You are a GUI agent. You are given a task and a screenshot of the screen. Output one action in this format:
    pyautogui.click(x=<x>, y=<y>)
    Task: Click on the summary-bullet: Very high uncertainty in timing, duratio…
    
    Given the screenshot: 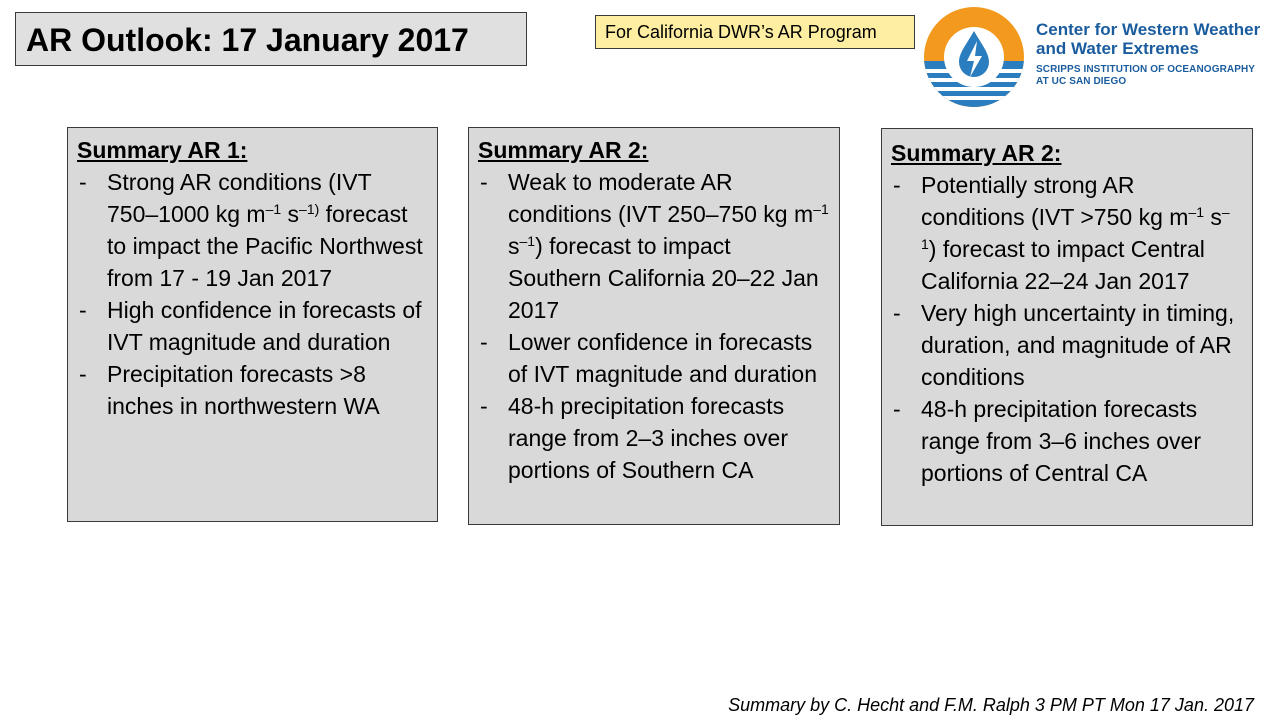 What is the action you would take?
    pyautogui.click(x=1066, y=345)
    